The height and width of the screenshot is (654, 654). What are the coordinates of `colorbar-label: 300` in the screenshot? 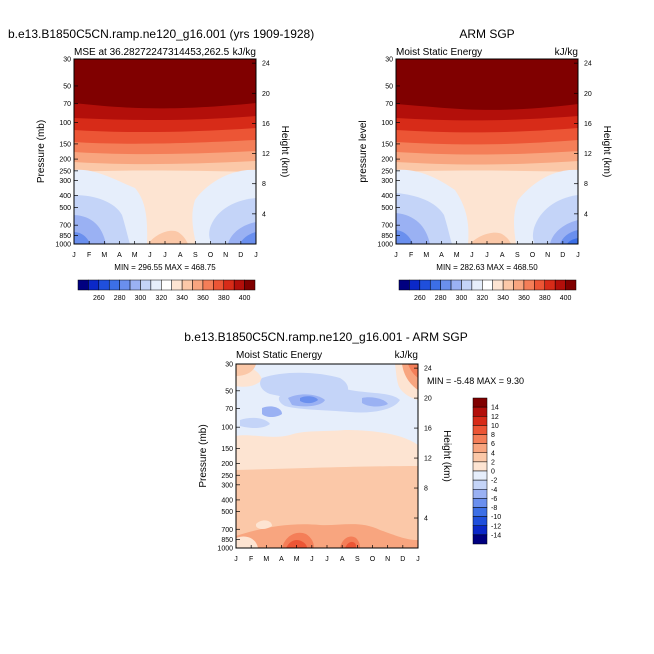 It's located at (462, 298).